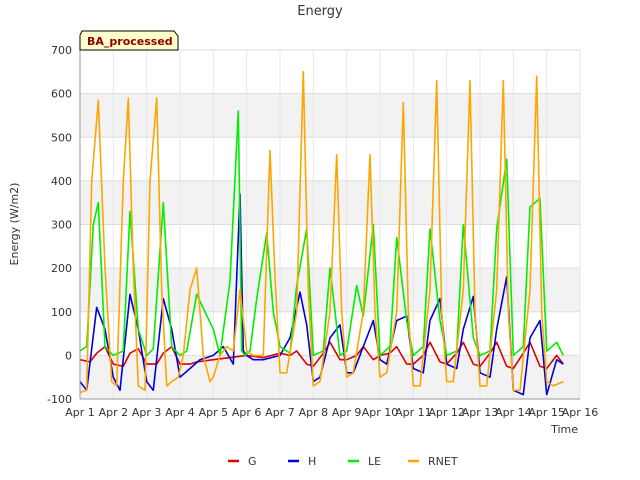 This screenshot has width=640, height=480. What do you see at coordinates (280, 412) in the screenshot?
I see `x-tick-label: Apr 7` at bounding box center [280, 412].